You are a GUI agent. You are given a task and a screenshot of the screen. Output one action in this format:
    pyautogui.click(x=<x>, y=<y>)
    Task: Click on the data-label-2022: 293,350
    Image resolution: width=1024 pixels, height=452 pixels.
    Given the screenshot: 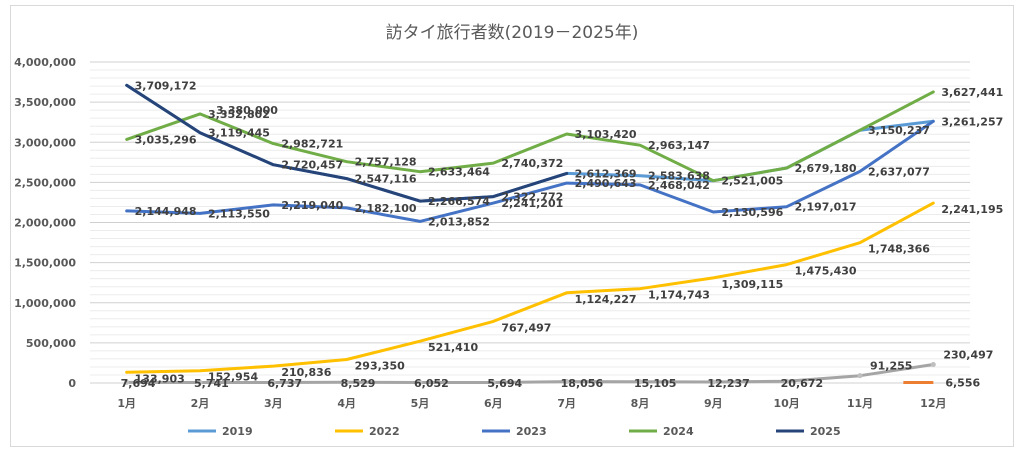 What is the action you would take?
    pyautogui.click(x=380, y=365)
    